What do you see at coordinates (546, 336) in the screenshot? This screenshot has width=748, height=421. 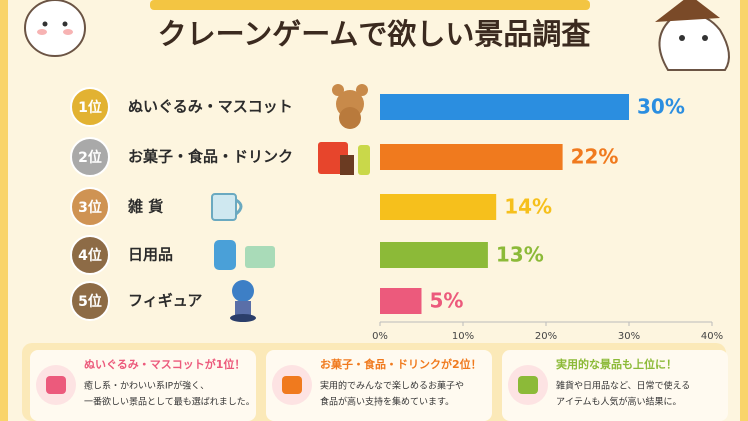 I see `x-tick-label: 20%` at bounding box center [546, 336].